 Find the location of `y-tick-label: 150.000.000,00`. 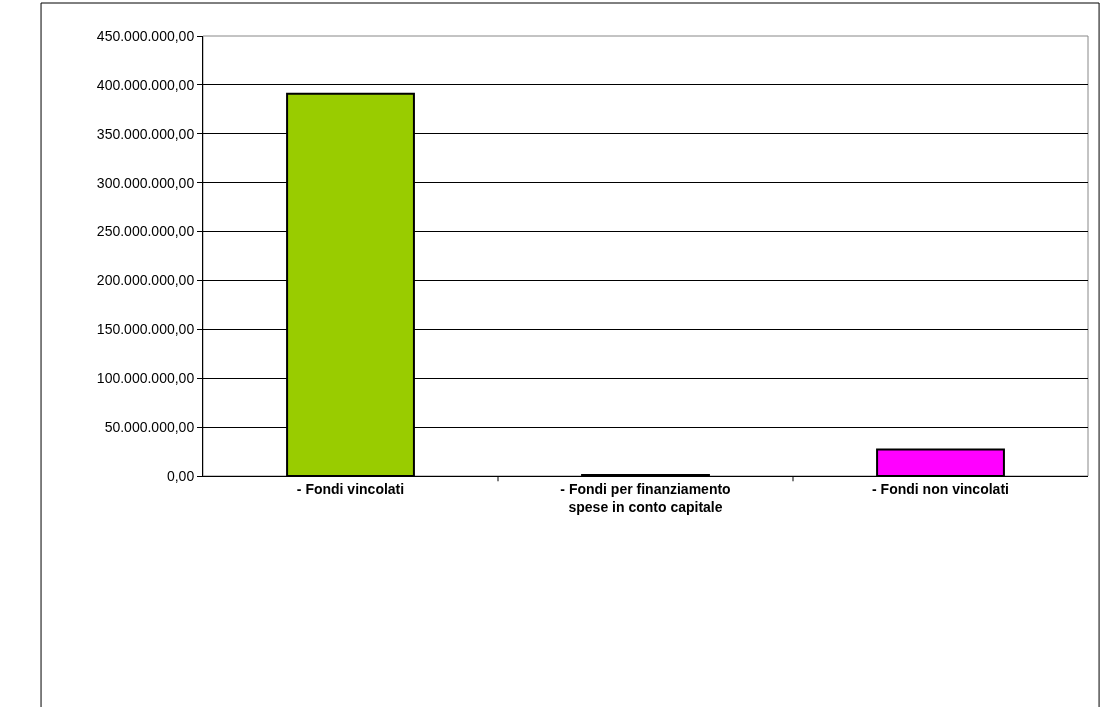

y-tick-label: 150.000.000,00 is located at coordinates (145, 329).